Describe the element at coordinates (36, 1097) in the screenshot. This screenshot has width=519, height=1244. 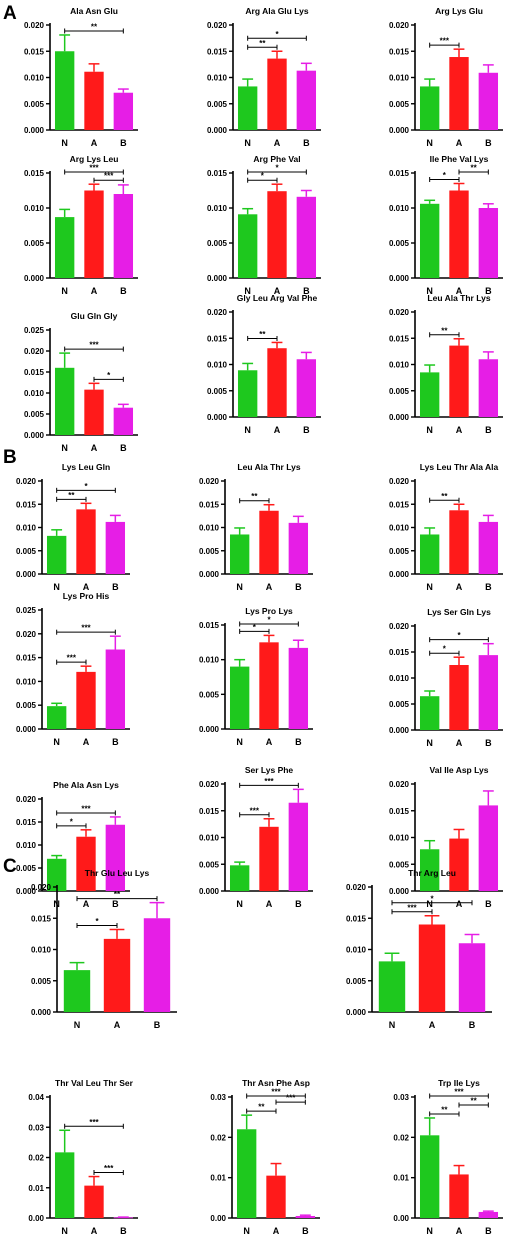
I see `y-tick-label: 0.04` at that location.